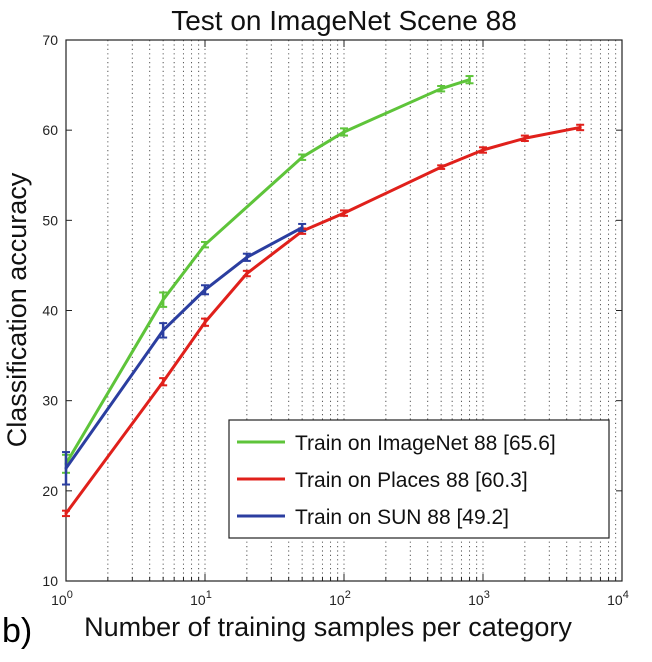 The height and width of the screenshot is (662, 652). I want to click on y-tick-label: 40, so click(50, 311).